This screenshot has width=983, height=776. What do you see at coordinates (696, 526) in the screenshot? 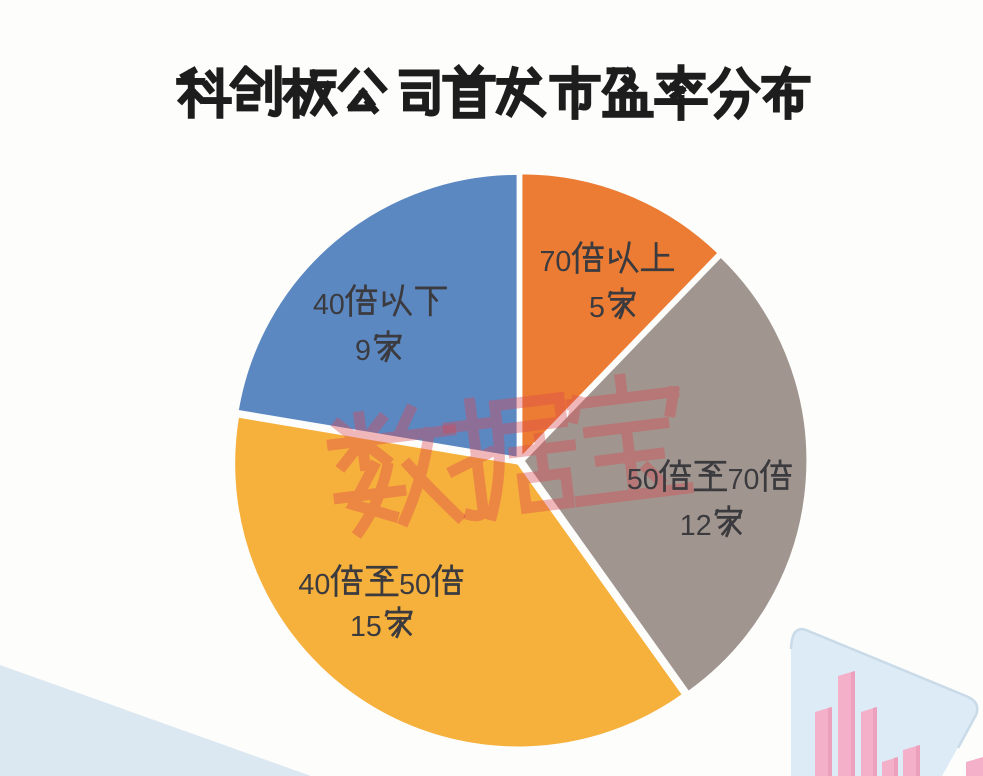
I see `svg-text: 12` at bounding box center [696, 526].